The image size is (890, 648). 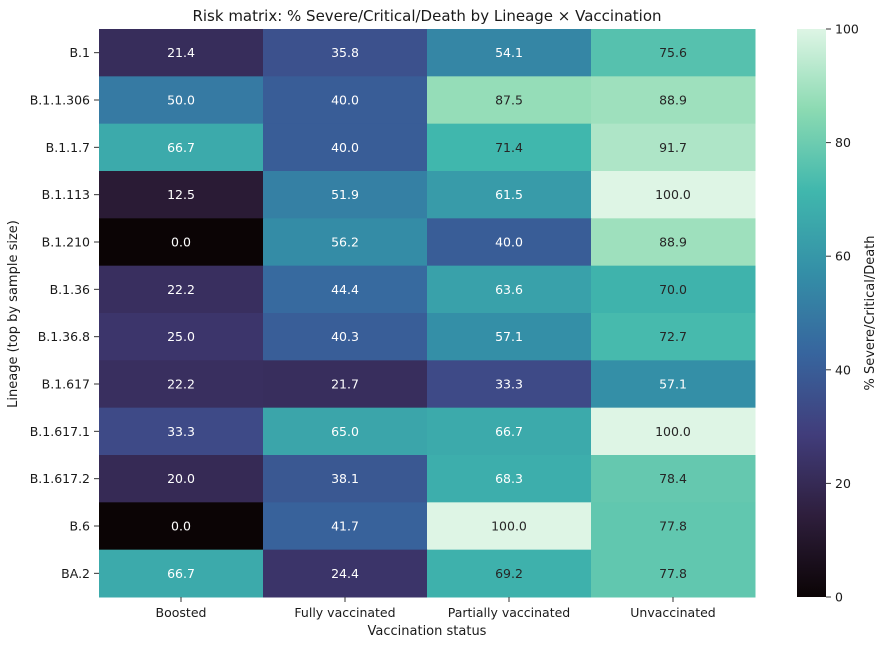 What do you see at coordinates (811, 313) in the screenshot?
I see `colorbar` at bounding box center [811, 313].